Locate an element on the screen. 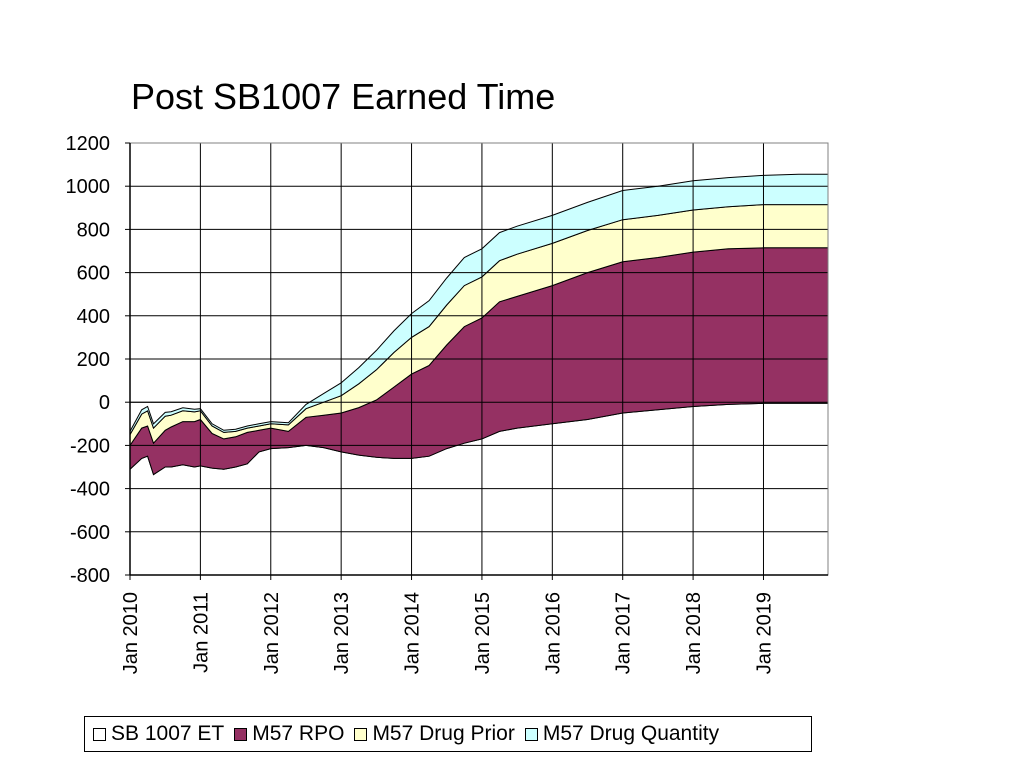 The image size is (1024, 768). x-tick-label: Jan 2017 is located at coordinates (624, 633).